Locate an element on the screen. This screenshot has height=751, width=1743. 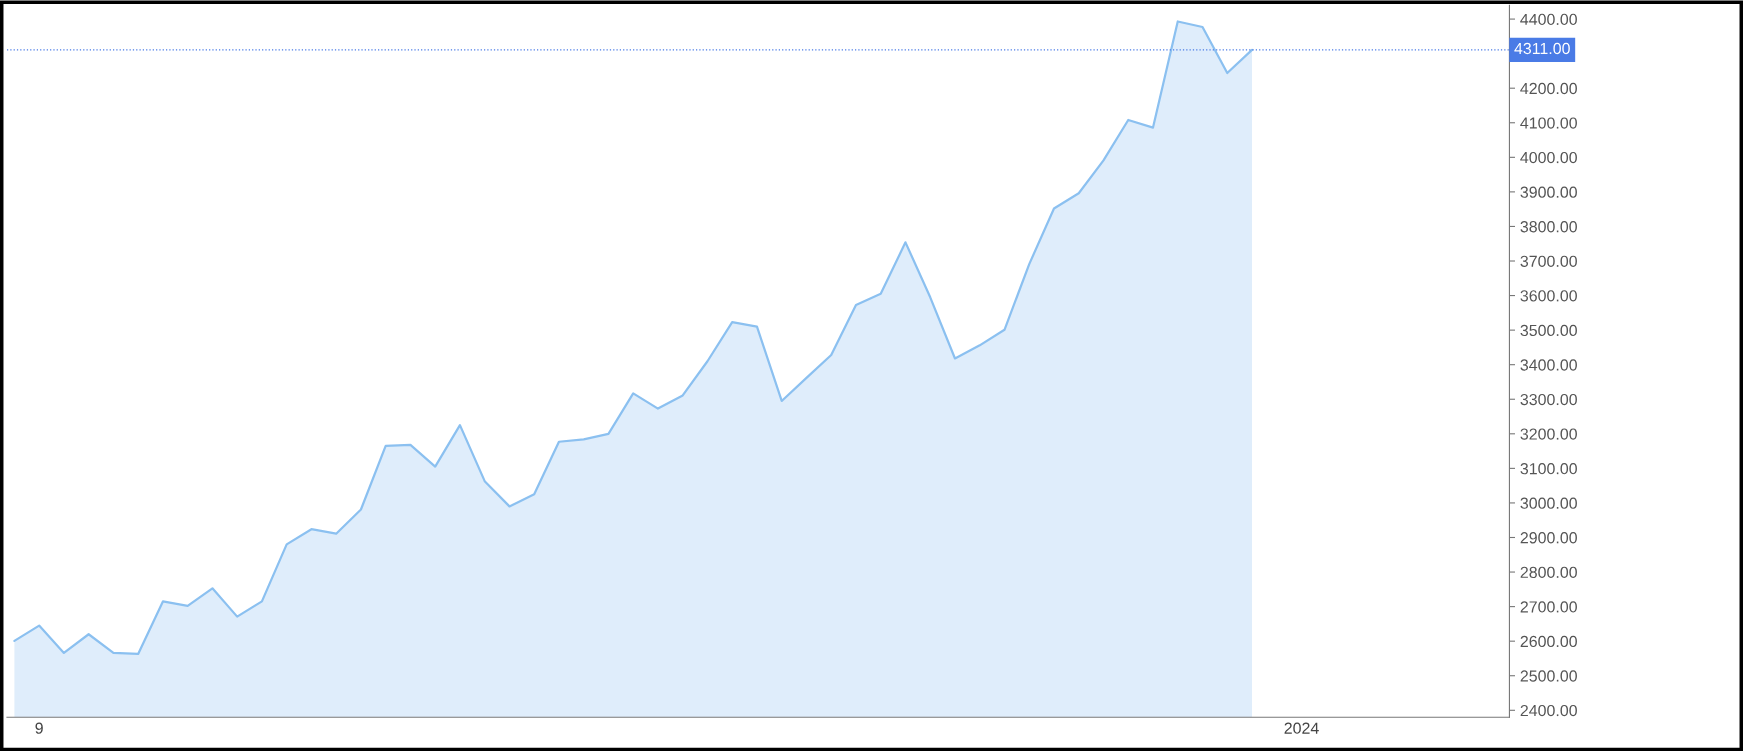
y-tick-label: 4100.00 is located at coordinates (1548, 123).